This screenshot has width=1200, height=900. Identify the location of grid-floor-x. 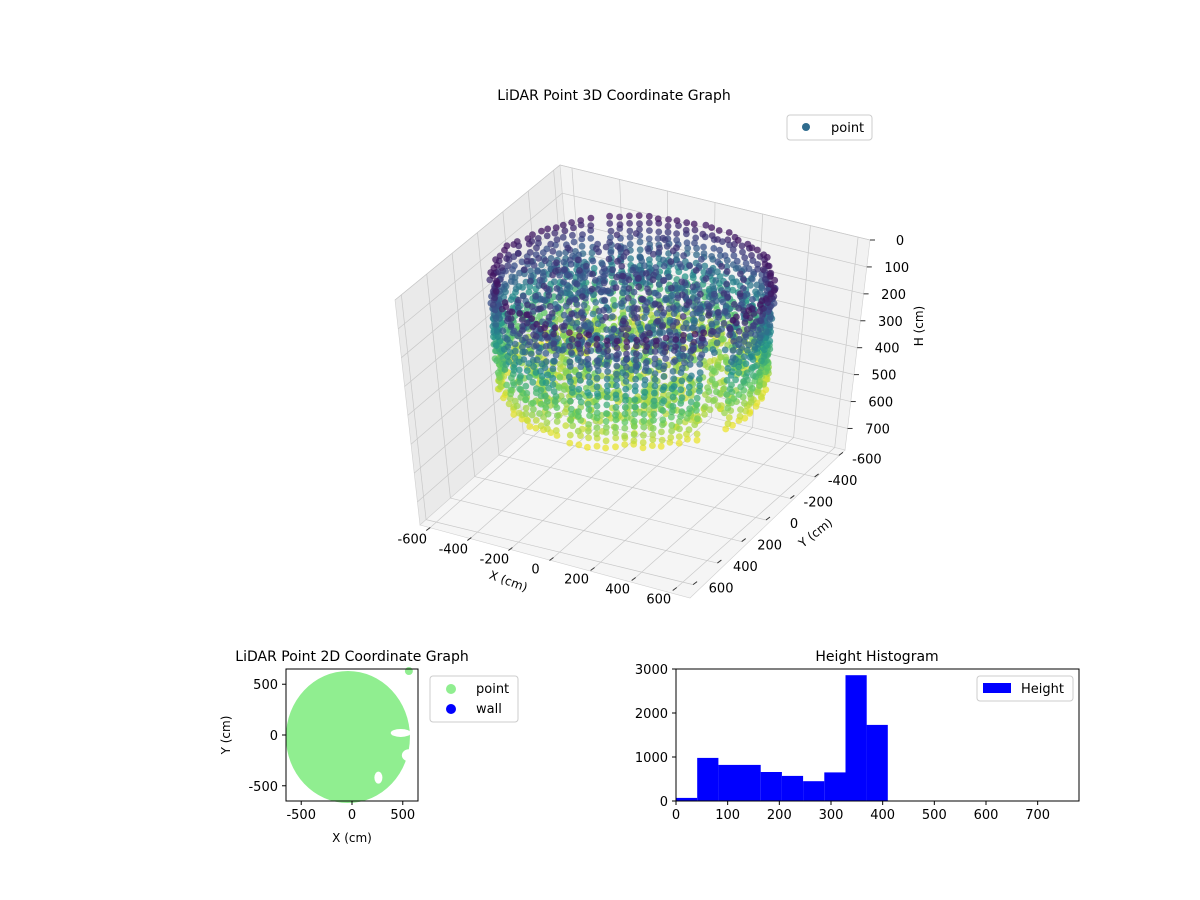
(755, 517).